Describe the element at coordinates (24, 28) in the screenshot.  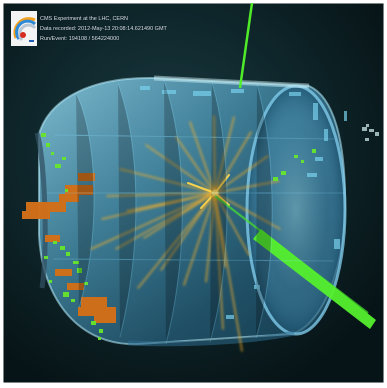
I see `cms-logo-icon` at that location.